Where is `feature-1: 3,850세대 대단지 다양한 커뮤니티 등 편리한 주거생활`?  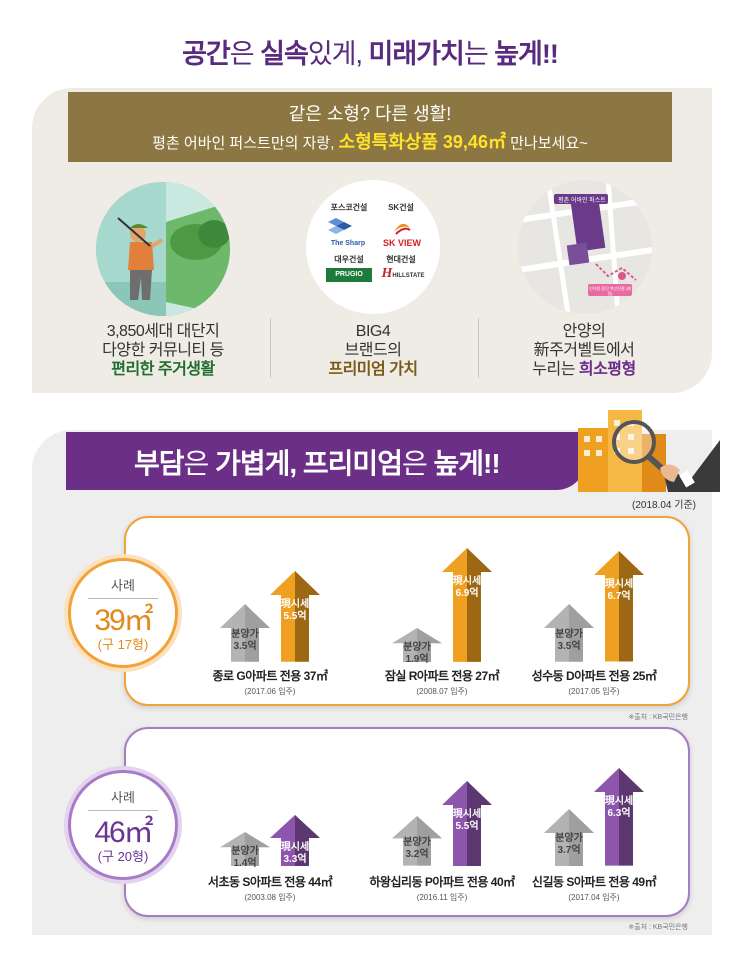 feature-1: 3,850세대 대단지 다양한 커뮤니티 등 편리한 주거생활 is located at coordinates (163, 350).